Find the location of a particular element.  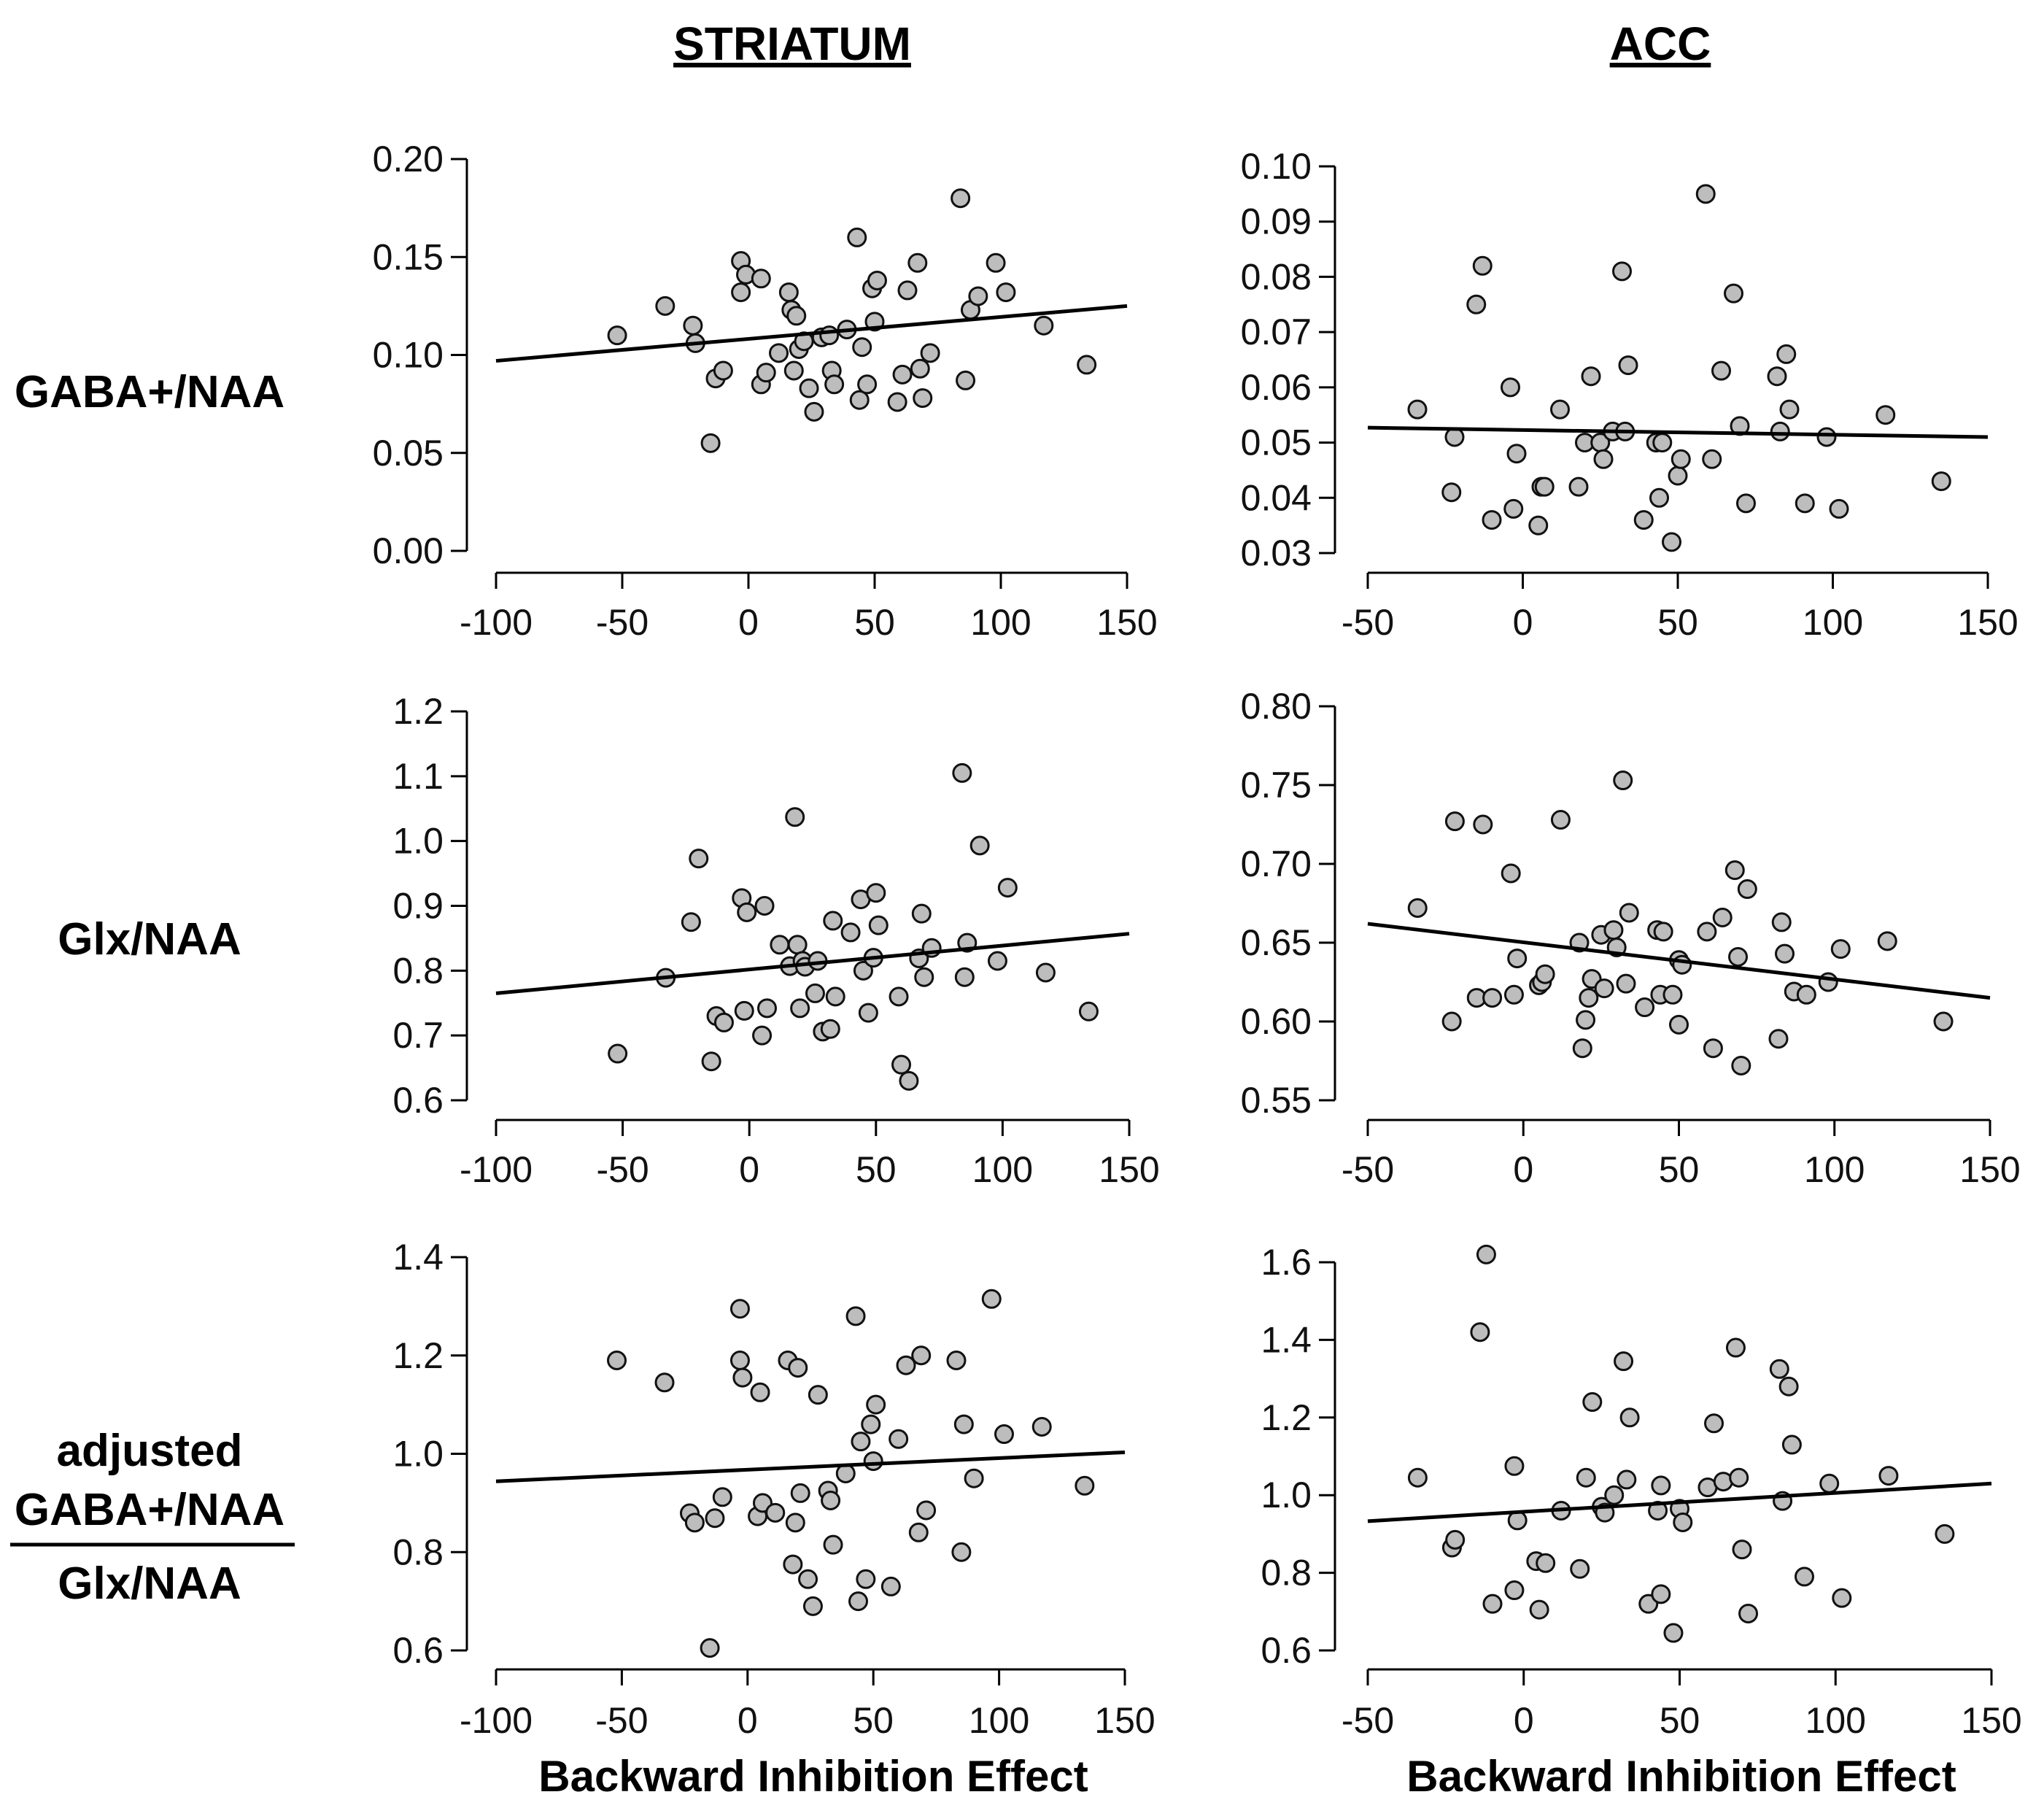

row-label-gaba: GABA+/NAA is located at coordinates (149, 392).